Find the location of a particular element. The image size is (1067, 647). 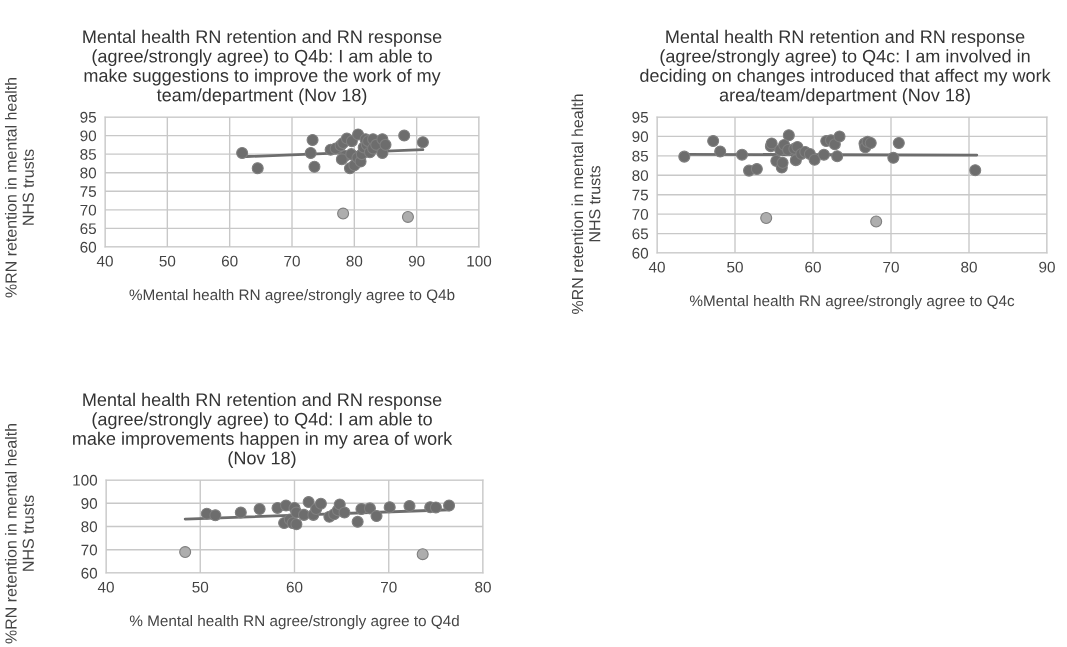

x-axis-title: %Mental health RN agree/strongly agree to Q4c is located at coordinates (852, 302).